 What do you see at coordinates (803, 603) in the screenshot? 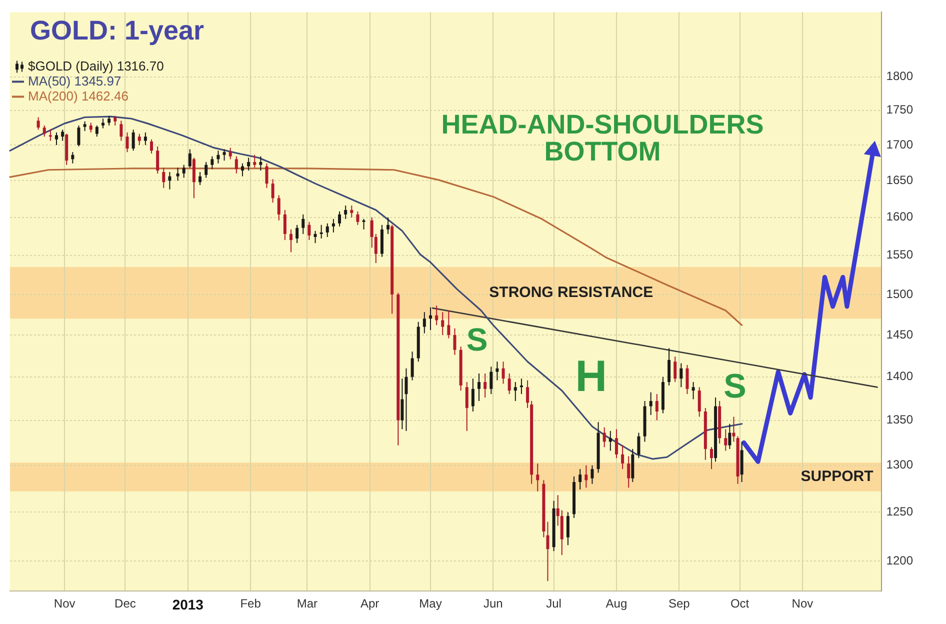
I see `x-tick-label: Nov` at bounding box center [803, 603].